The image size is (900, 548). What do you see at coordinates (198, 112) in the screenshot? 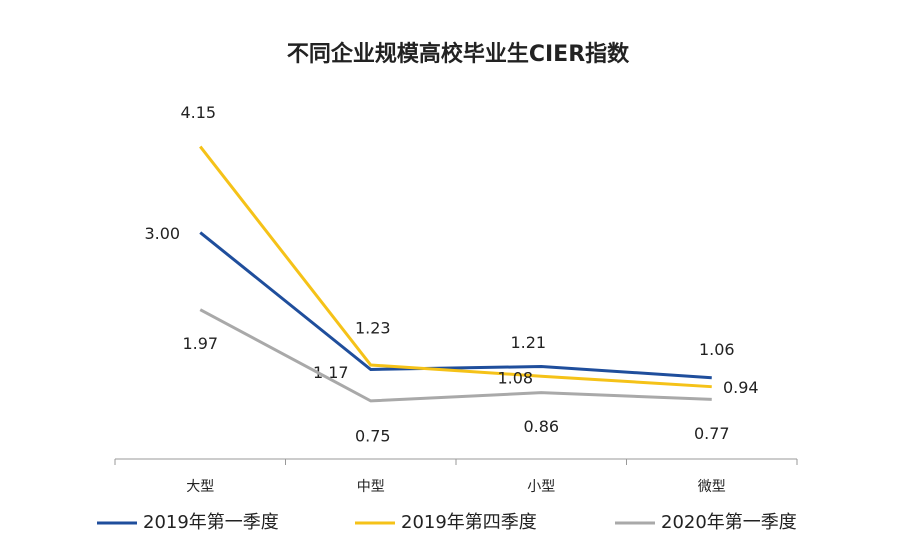
I see `data-label: 4.15` at bounding box center [198, 112].